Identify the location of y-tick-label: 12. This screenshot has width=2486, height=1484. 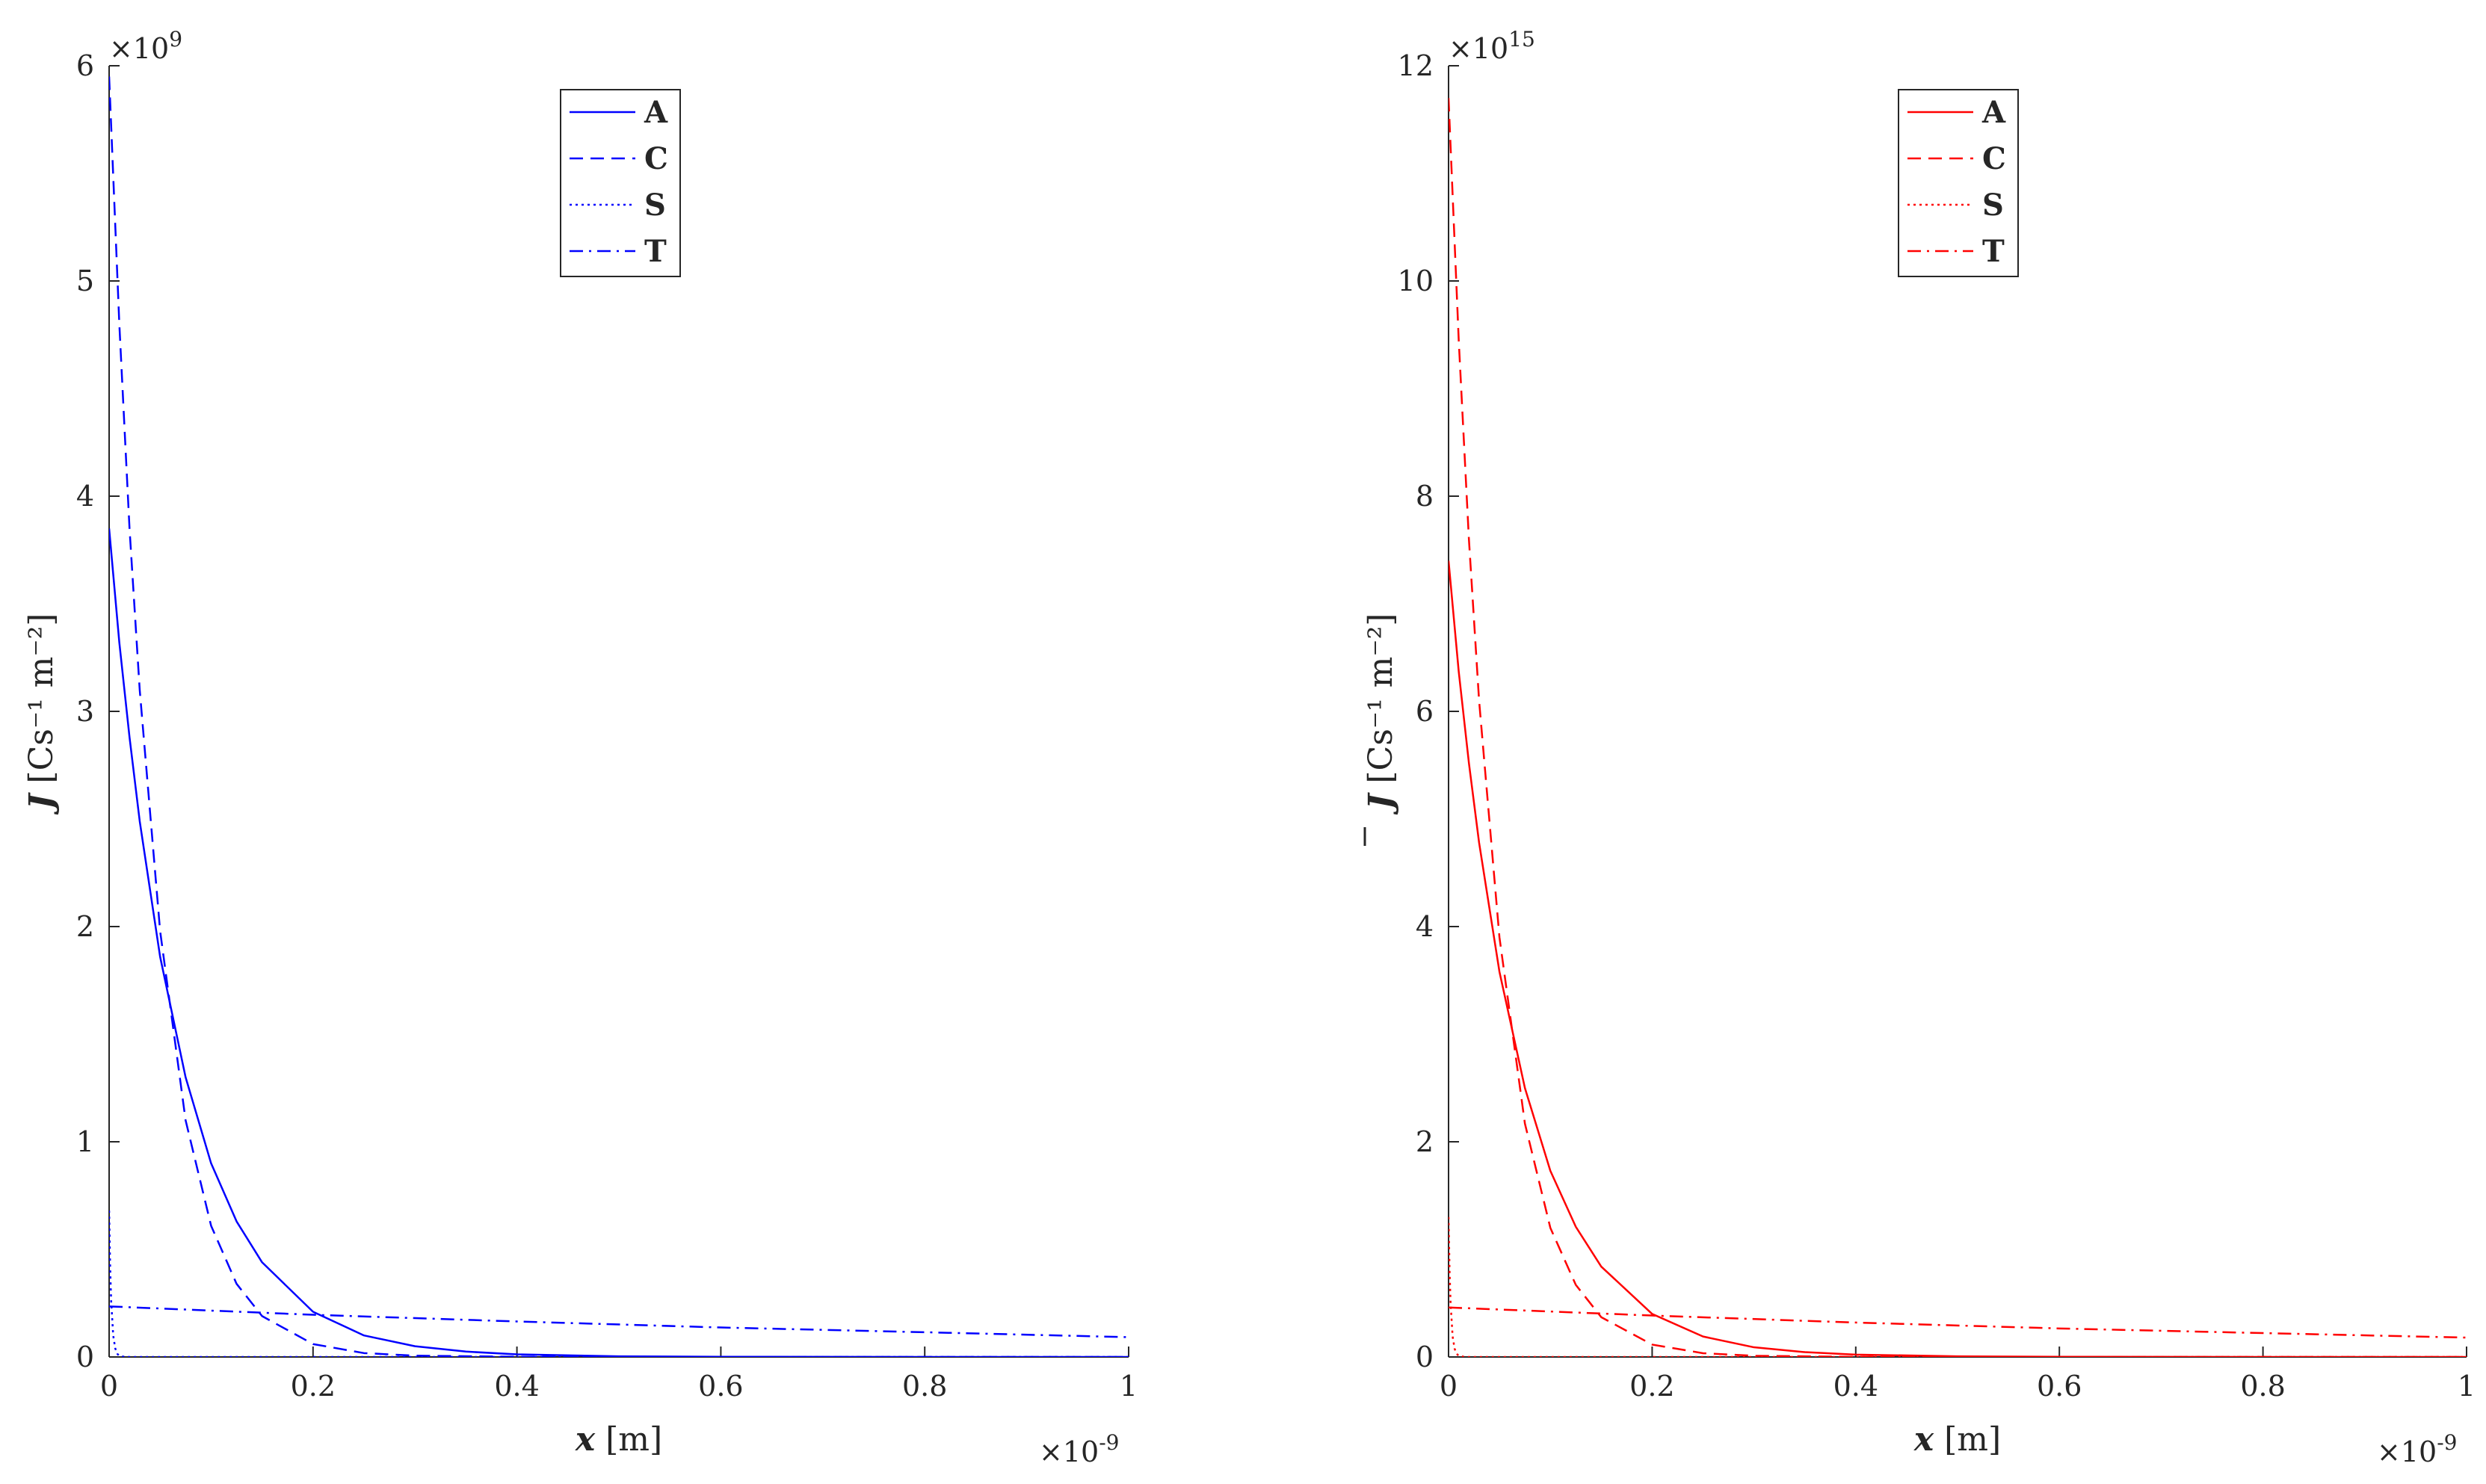
(1416, 65).